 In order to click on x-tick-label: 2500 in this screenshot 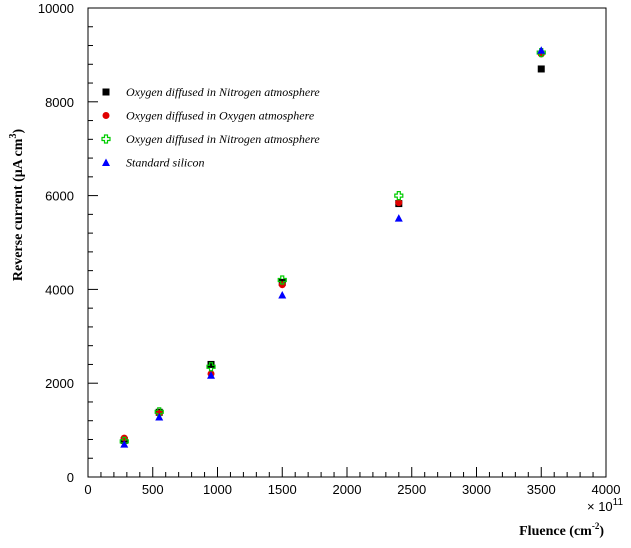, I will do `click(411, 489)`.